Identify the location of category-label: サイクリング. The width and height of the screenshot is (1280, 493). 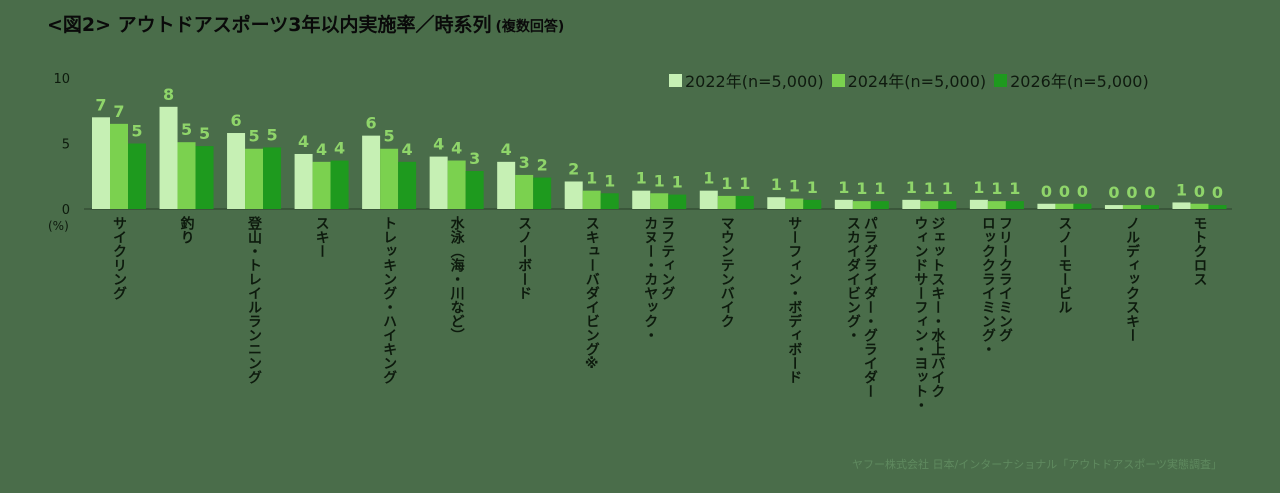
(119, 258).